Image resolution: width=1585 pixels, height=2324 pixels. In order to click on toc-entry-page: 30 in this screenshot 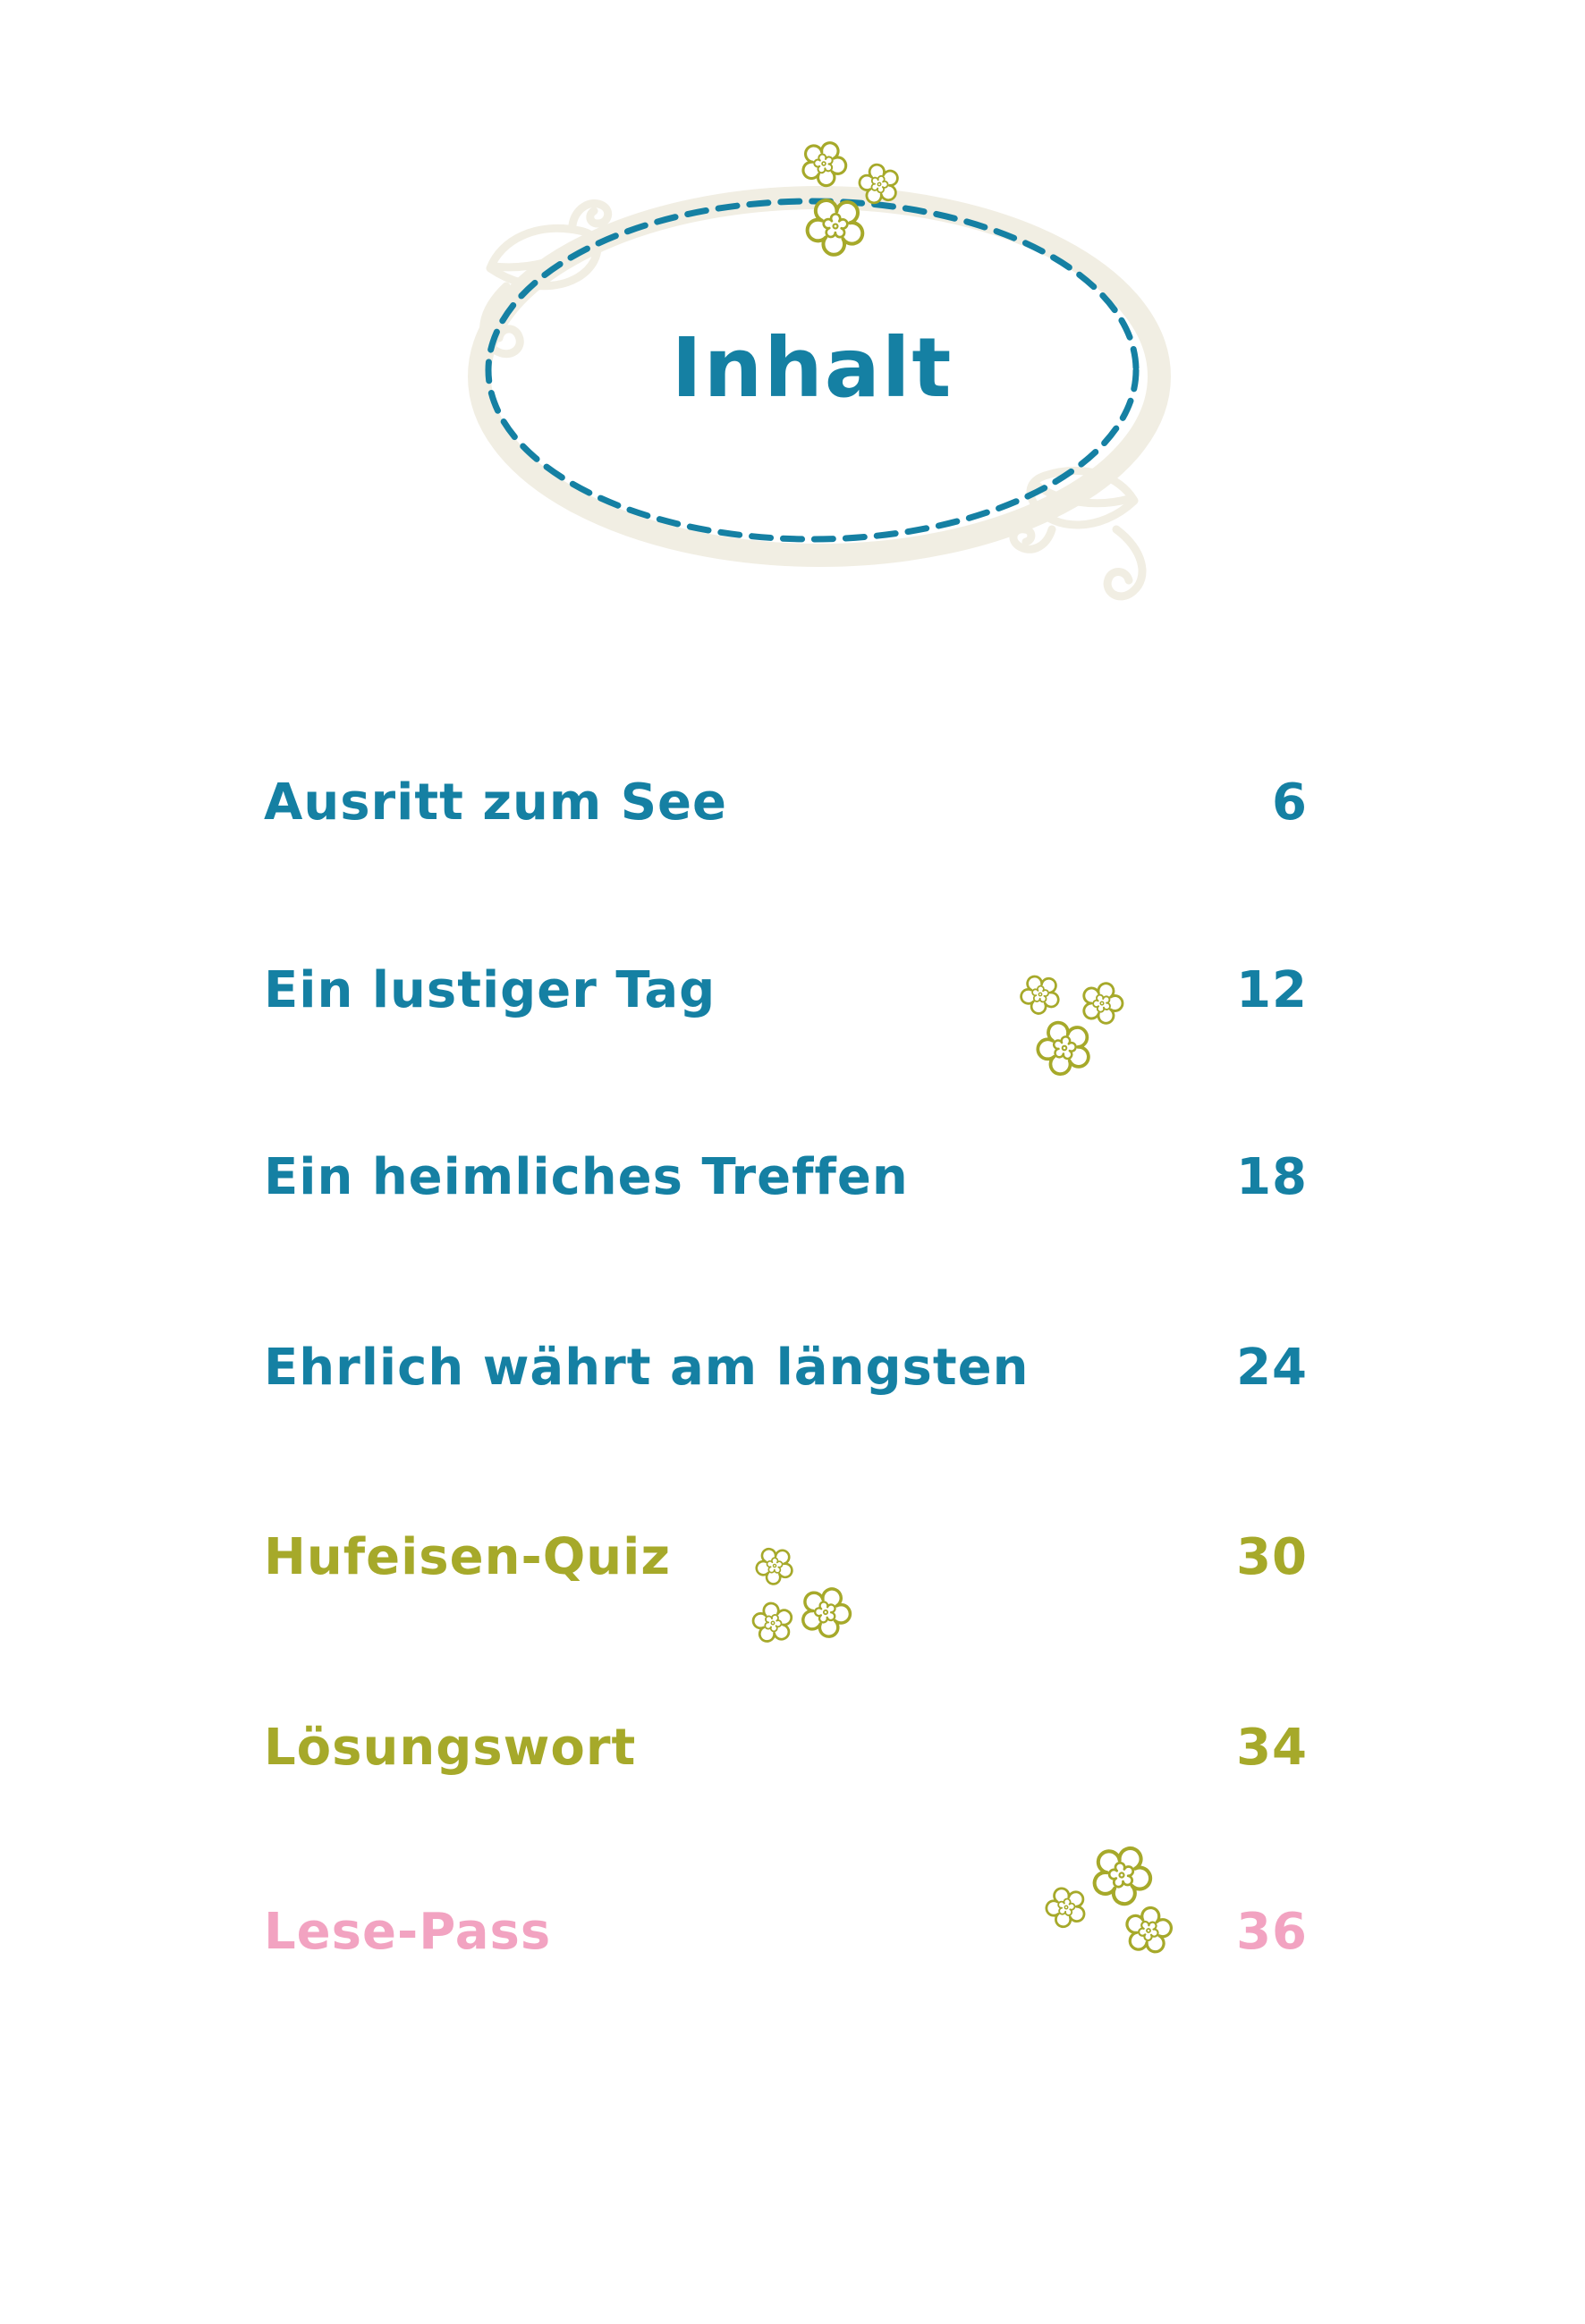, I will do `click(1272, 1557)`.